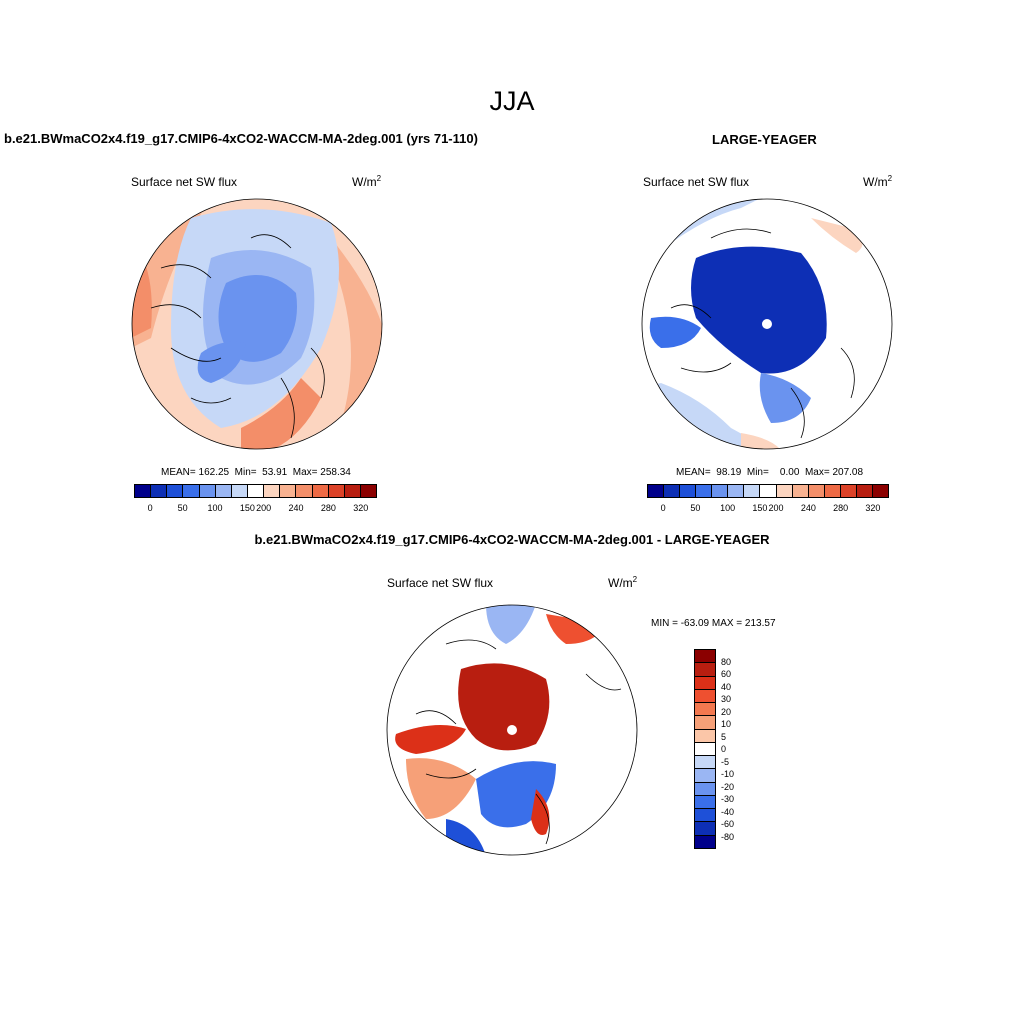 The height and width of the screenshot is (1024, 1024). I want to click on diff-variable-label: Surface net SW flux, so click(440, 583).